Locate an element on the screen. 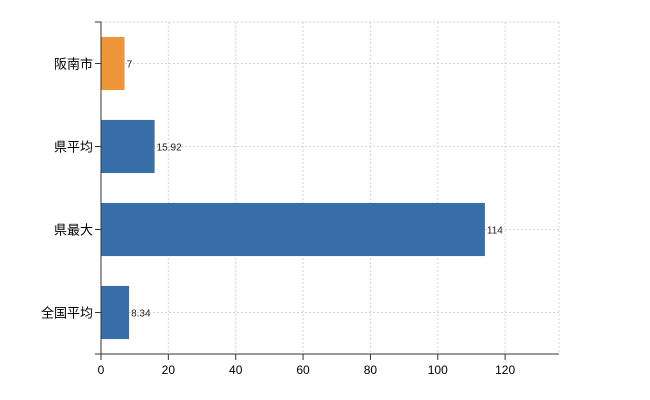  x-tick-labels-group: 0 20 40 60 80 100 120 is located at coordinates (307, 370).